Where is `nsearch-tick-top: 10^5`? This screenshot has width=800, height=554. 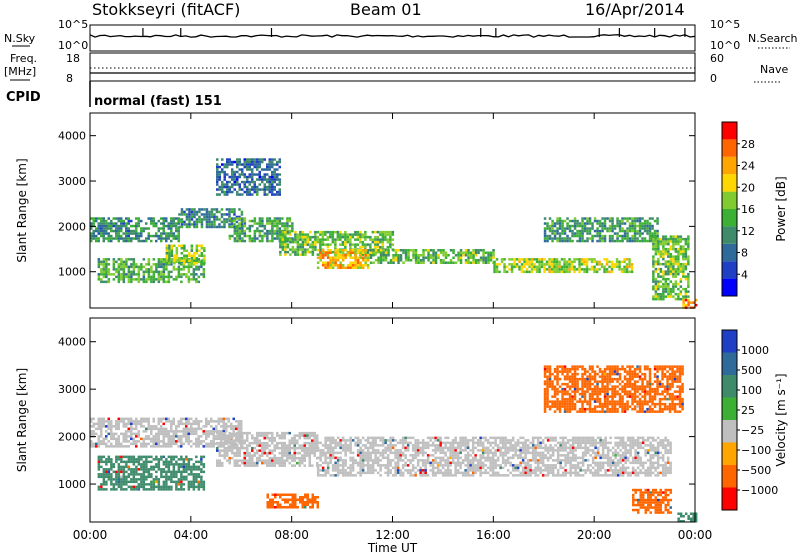 nsearch-tick-top: 10^5 is located at coordinates (725, 24).